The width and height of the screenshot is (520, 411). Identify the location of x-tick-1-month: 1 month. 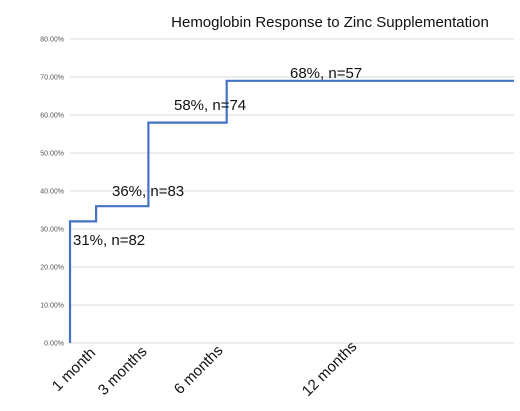
(74, 369).